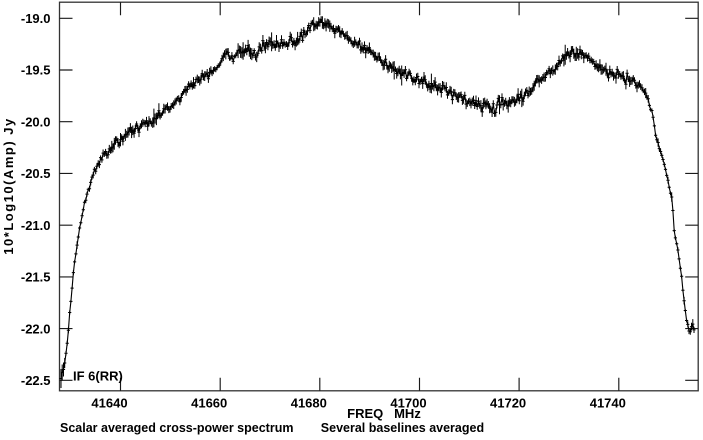  I want to click on svg-text: 41720, so click(508, 403).